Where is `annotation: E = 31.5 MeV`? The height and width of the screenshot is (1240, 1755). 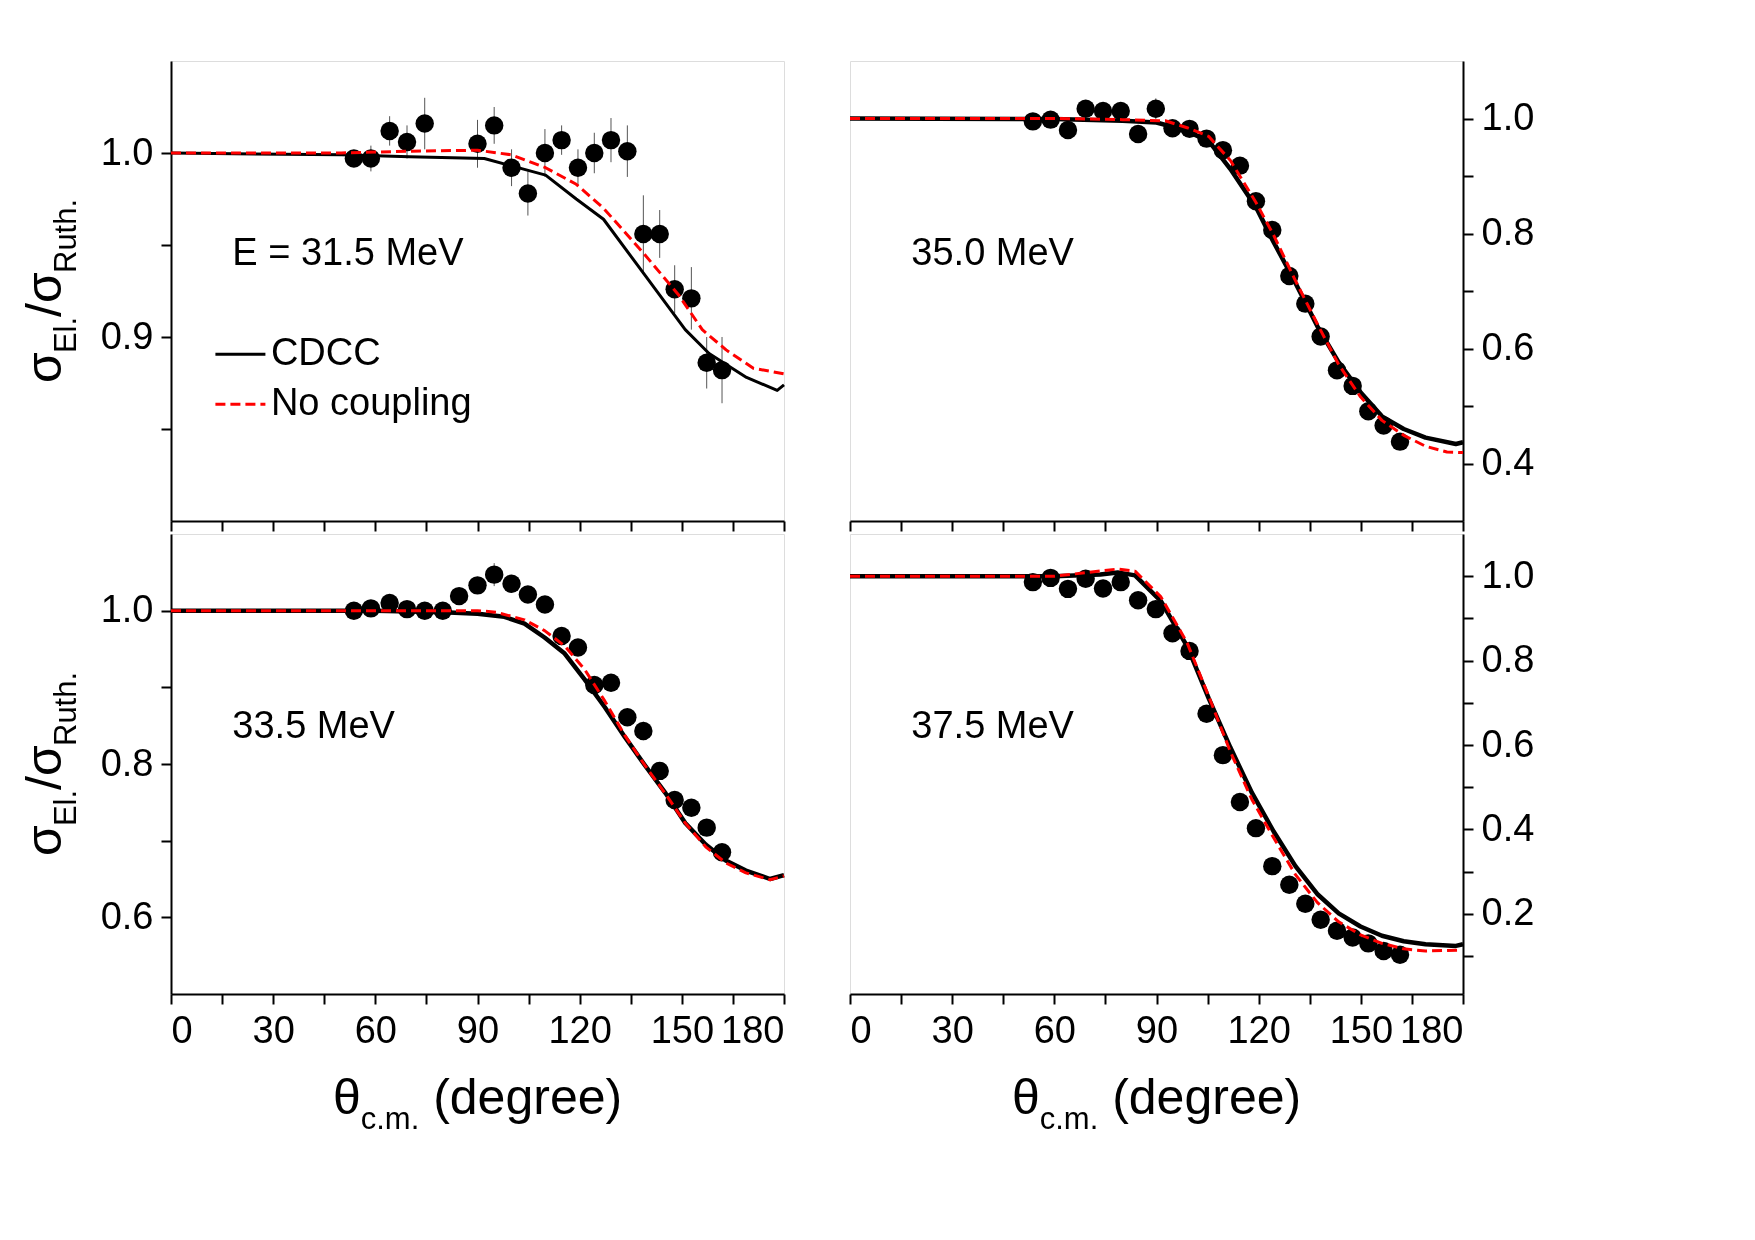 annotation: E = 31.5 MeV is located at coordinates (348, 252).